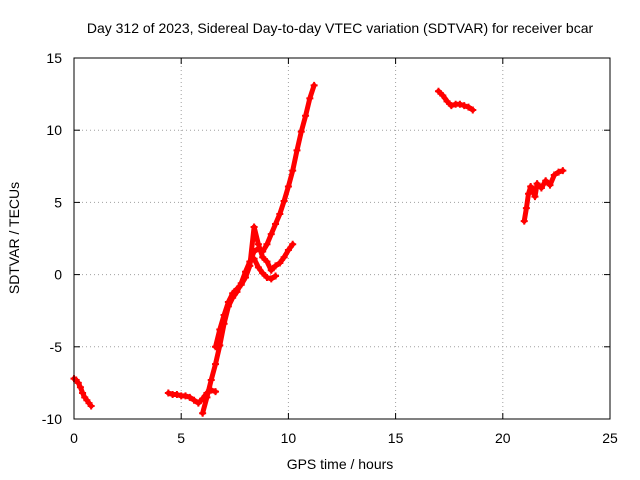  Describe the element at coordinates (289, 438) in the screenshot. I see `x-tick-label: 10` at that location.